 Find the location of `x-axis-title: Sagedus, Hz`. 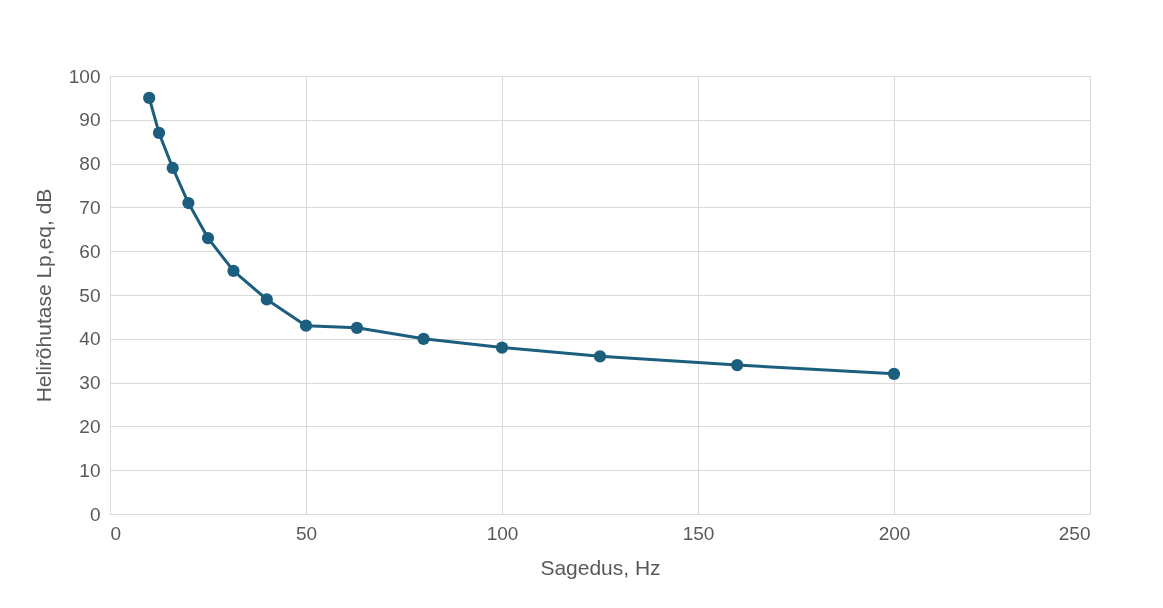

x-axis-title: Sagedus, Hz is located at coordinates (600, 567).